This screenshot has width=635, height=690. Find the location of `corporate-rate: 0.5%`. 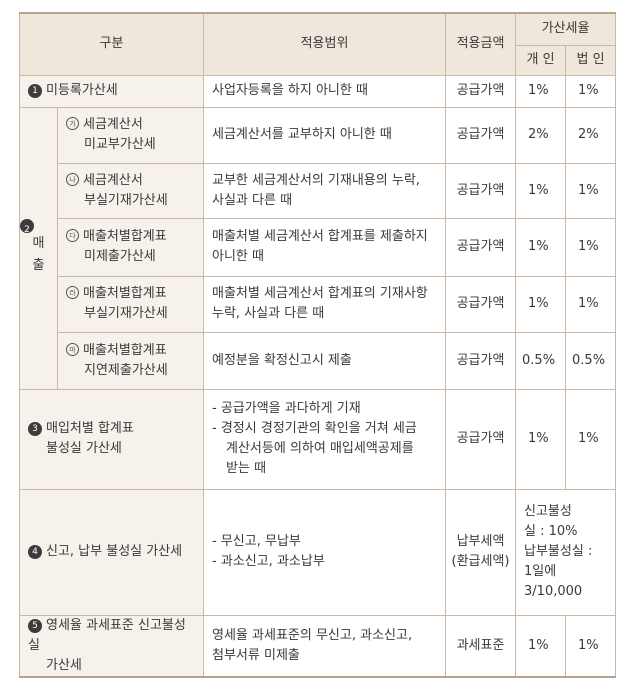

corporate-rate: 0.5% is located at coordinates (589, 360).